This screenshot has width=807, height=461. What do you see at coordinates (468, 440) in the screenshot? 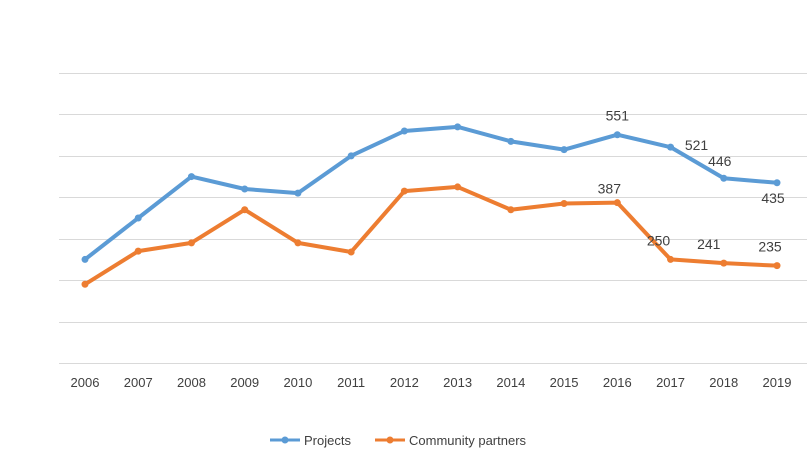
I see `legend-label: Community partners` at bounding box center [468, 440].